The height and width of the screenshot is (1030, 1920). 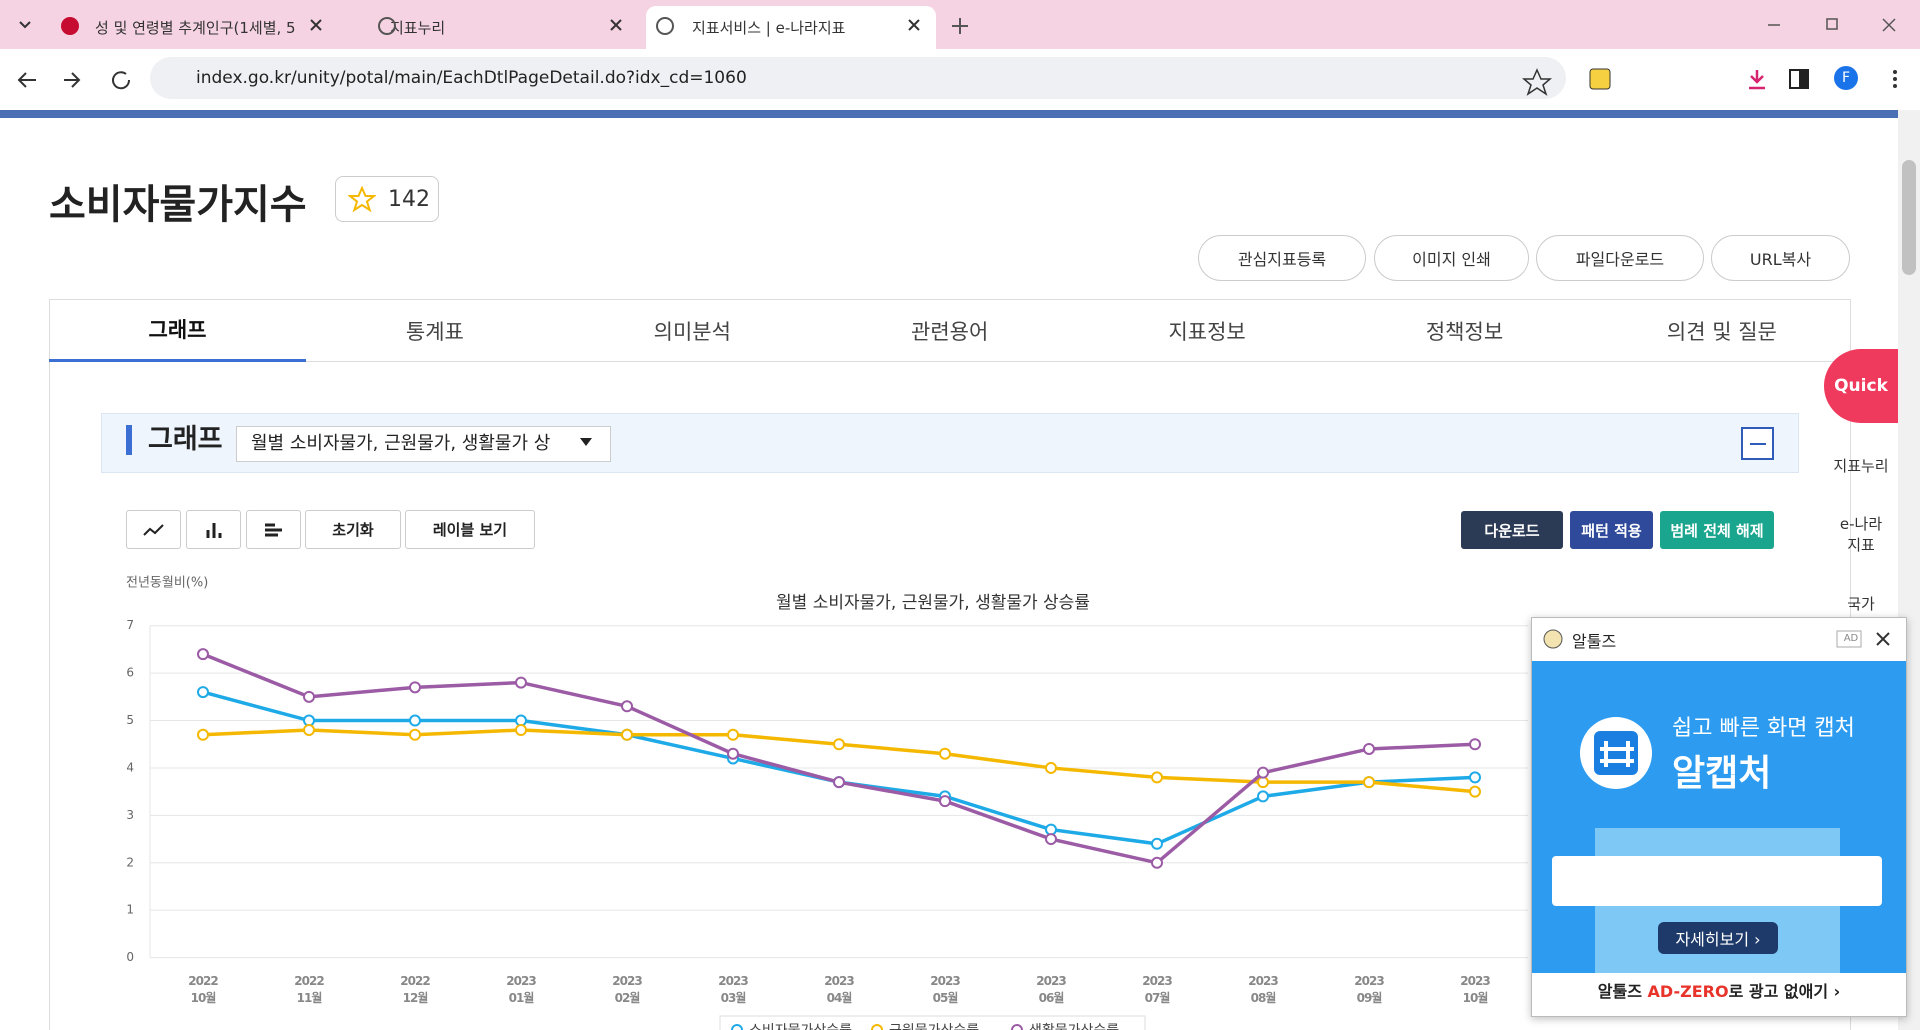 What do you see at coordinates (353, 529) in the screenshot?
I see `reset-button: 초기화` at bounding box center [353, 529].